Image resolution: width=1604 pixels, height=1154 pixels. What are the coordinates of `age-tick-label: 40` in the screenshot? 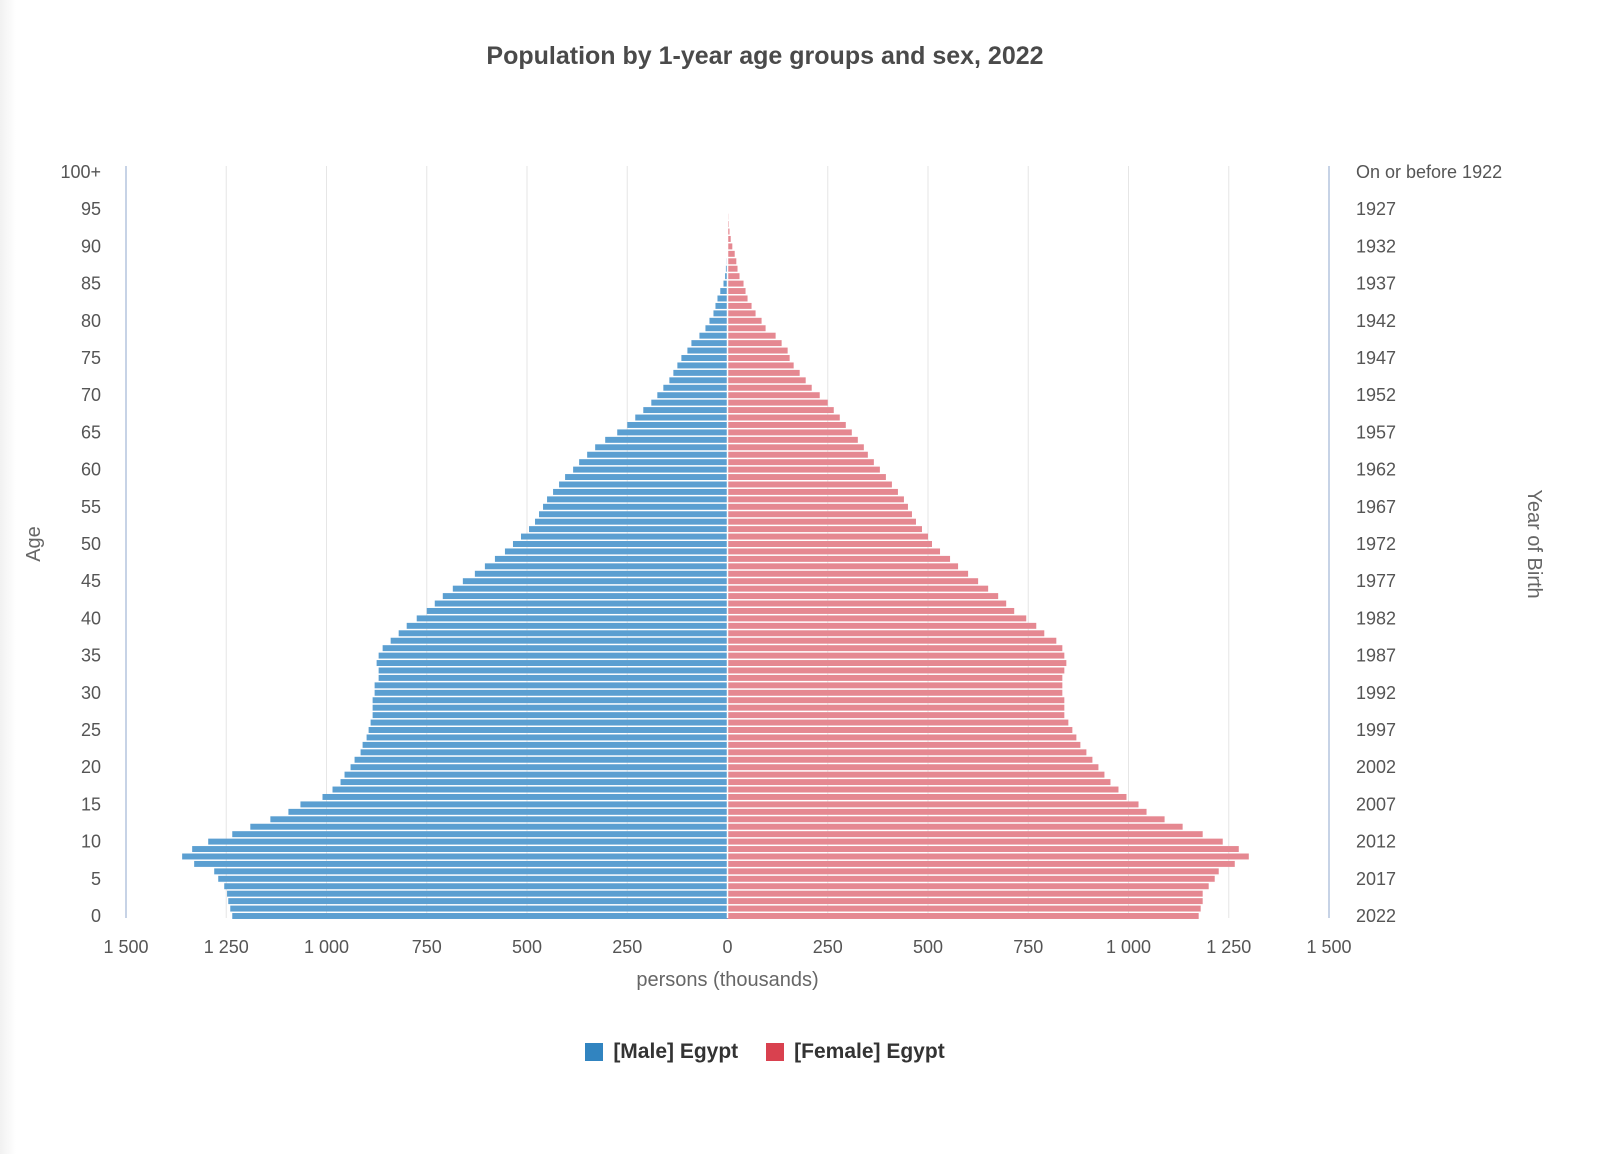 It's located at (91, 618).